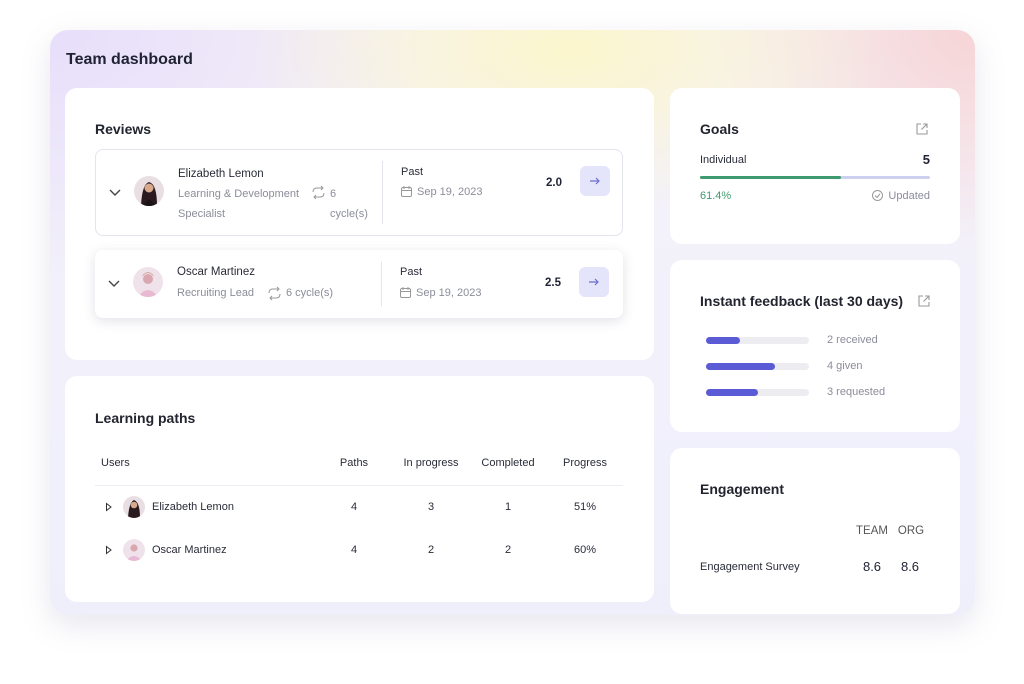 The image size is (1024, 684). Describe the element at coordinates (852, 340) in the screenshot. I see `feedback-label: 2 received` at that location.